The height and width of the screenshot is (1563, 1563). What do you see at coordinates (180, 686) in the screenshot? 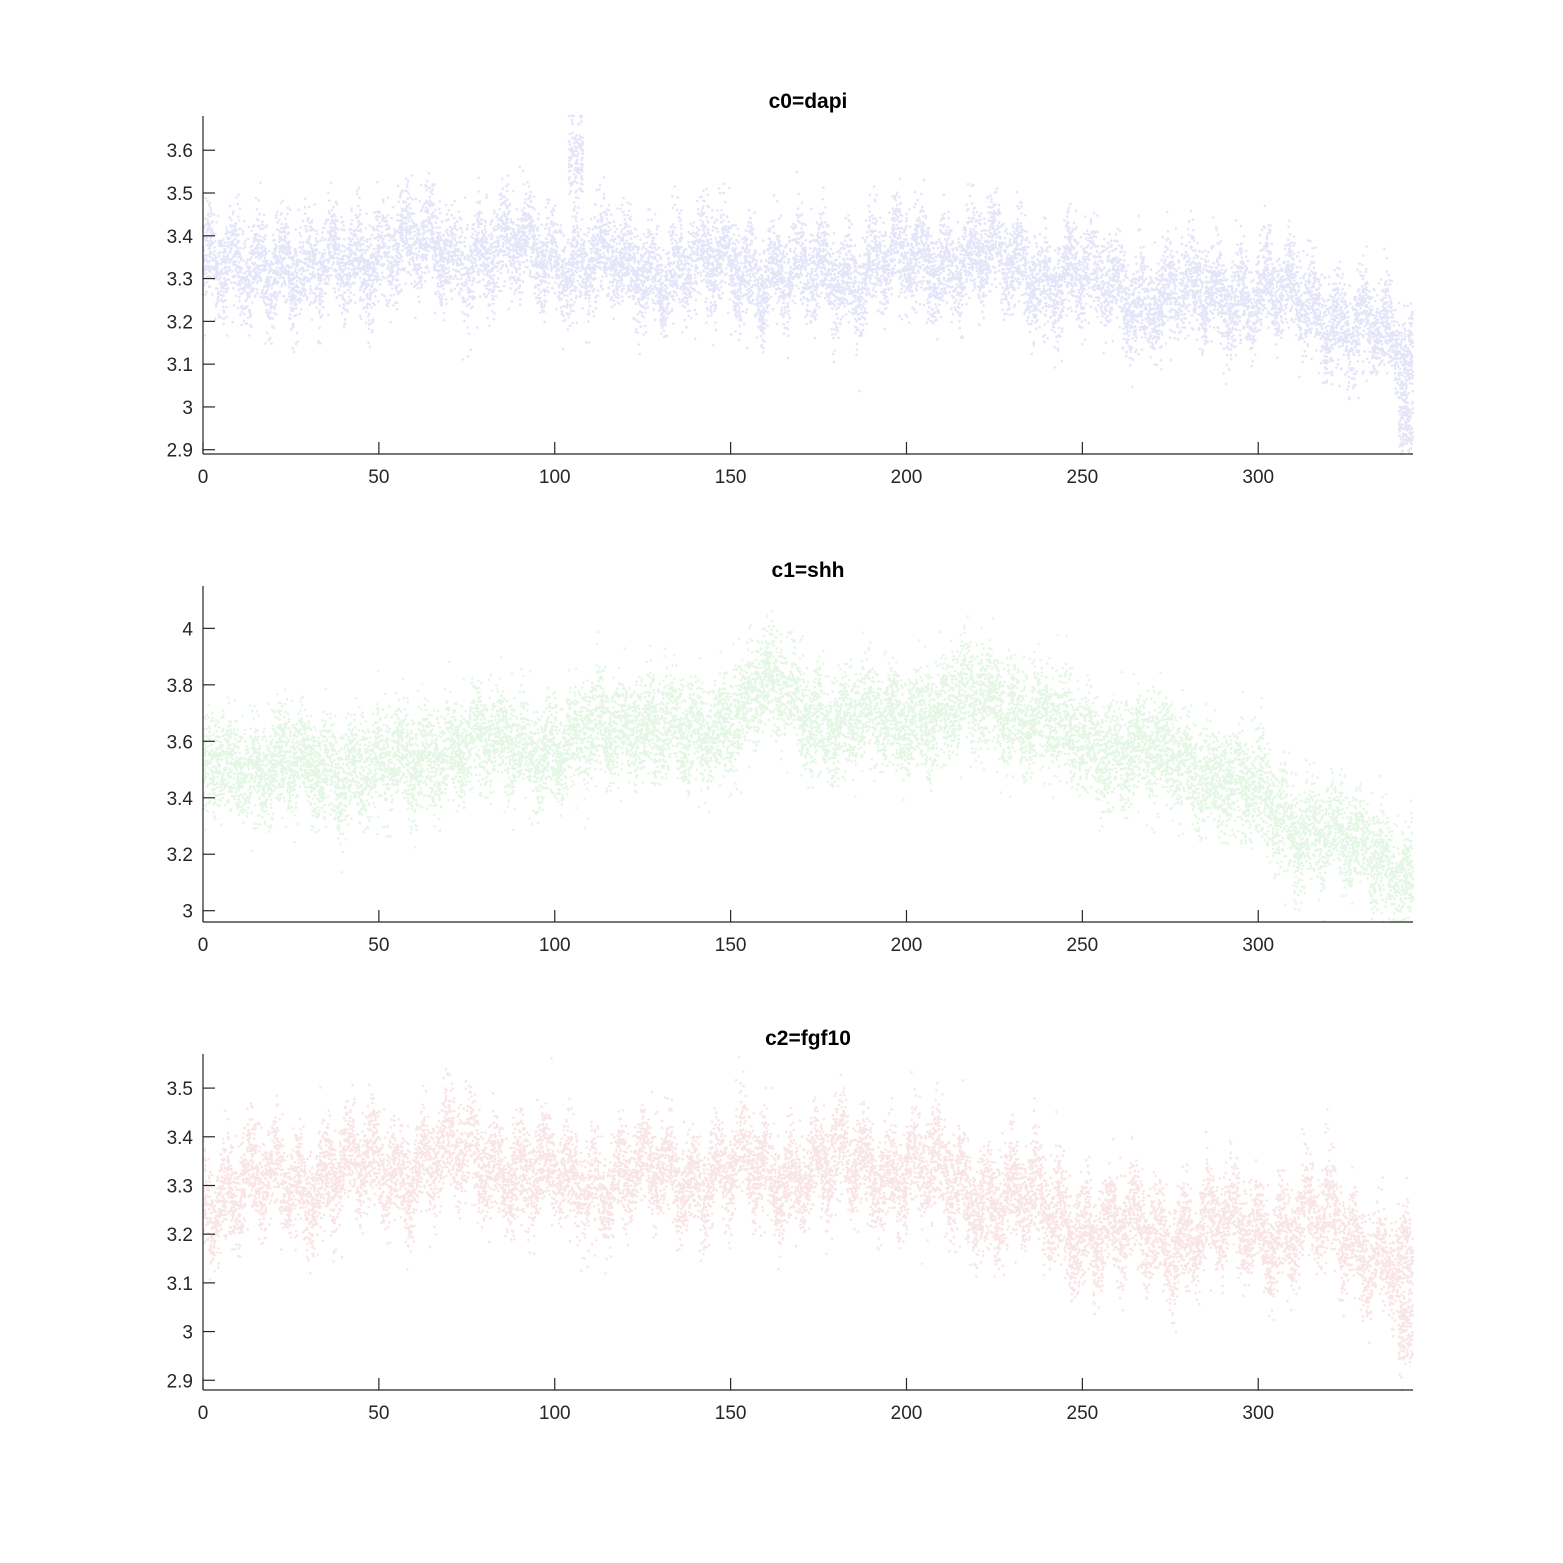
I see `y-tick-label: 3.8` at bounding box center [180, 686].